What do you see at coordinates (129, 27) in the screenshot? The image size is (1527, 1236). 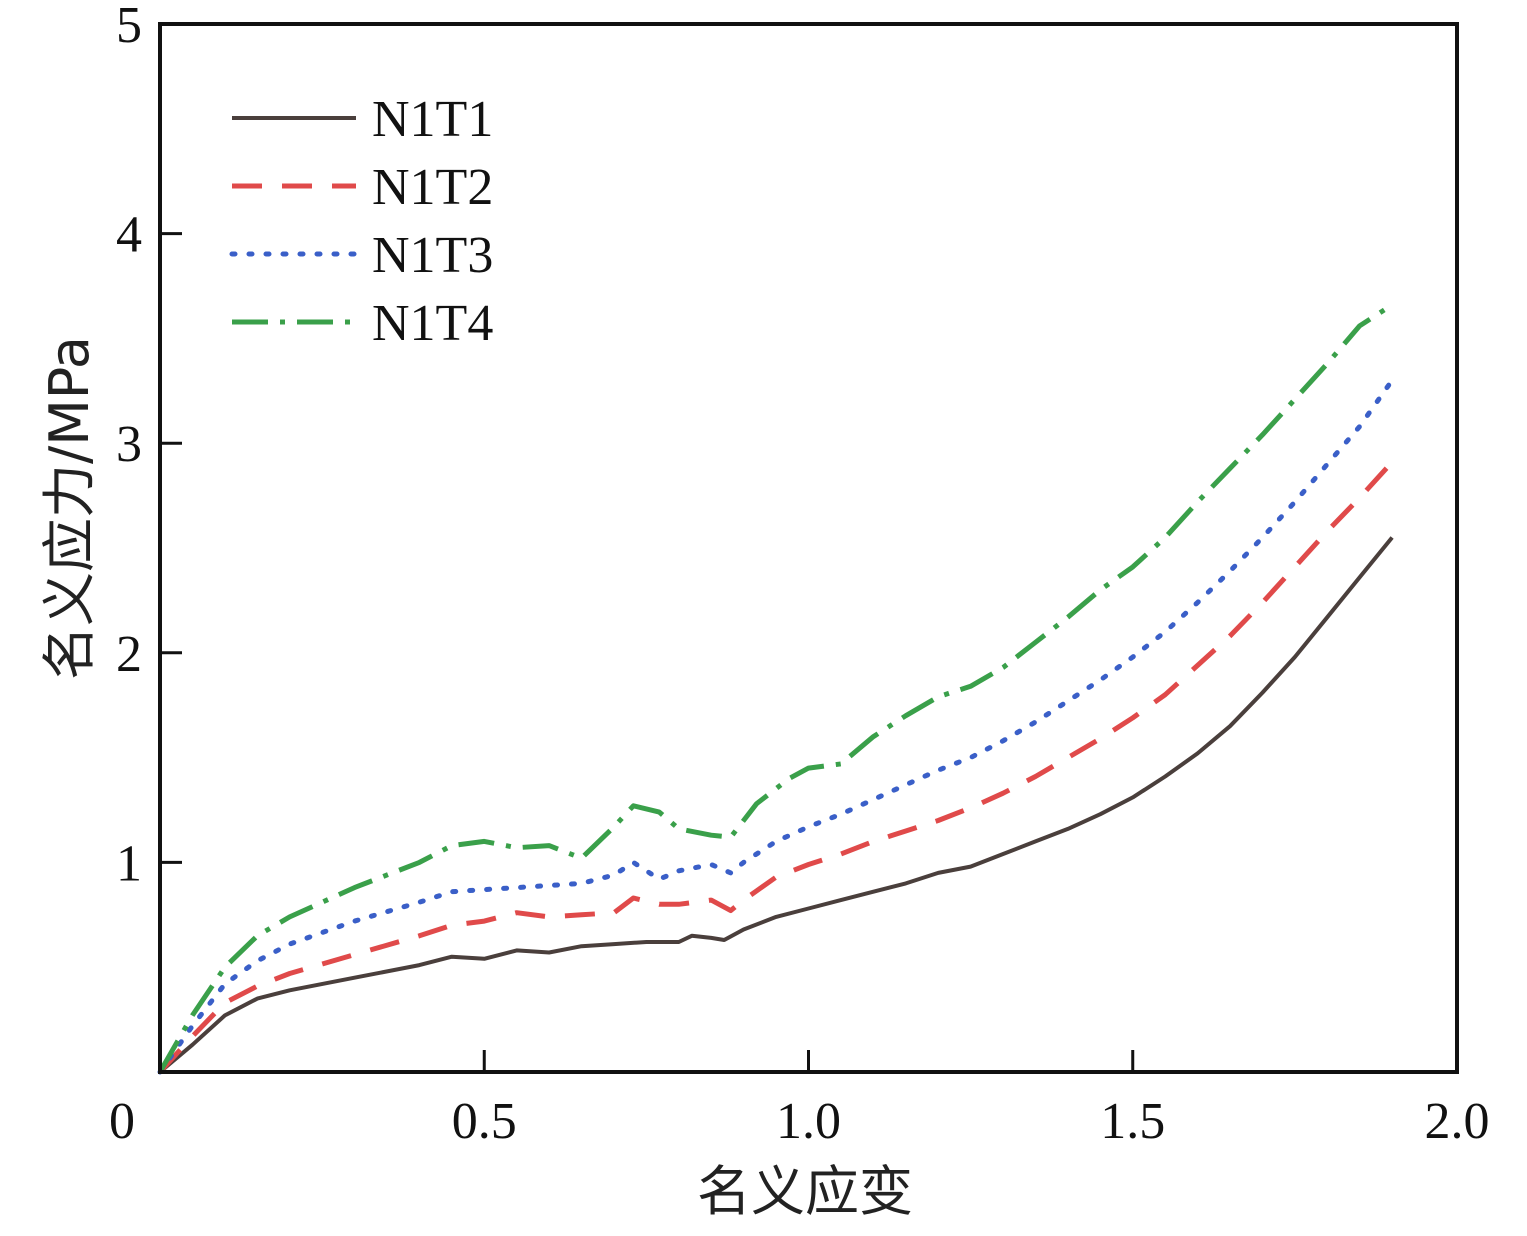 I see `y-tick-label: 5` at bounding box center [129, 27].